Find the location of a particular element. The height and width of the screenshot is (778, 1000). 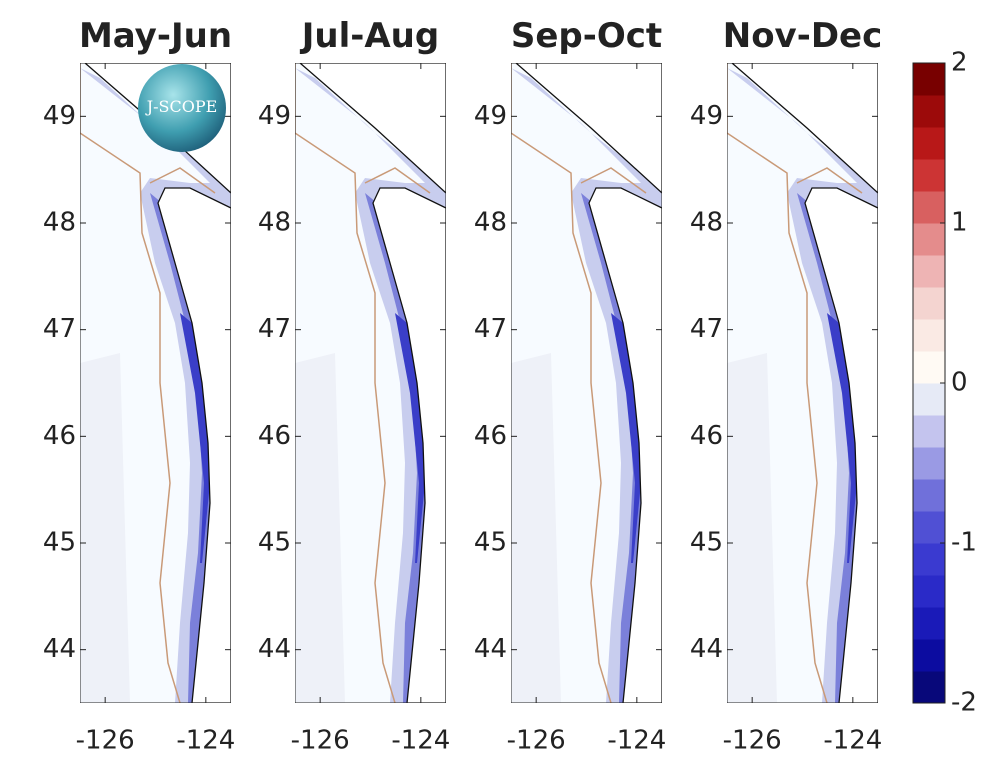

logo-circle is located at coordinates (182, 108).